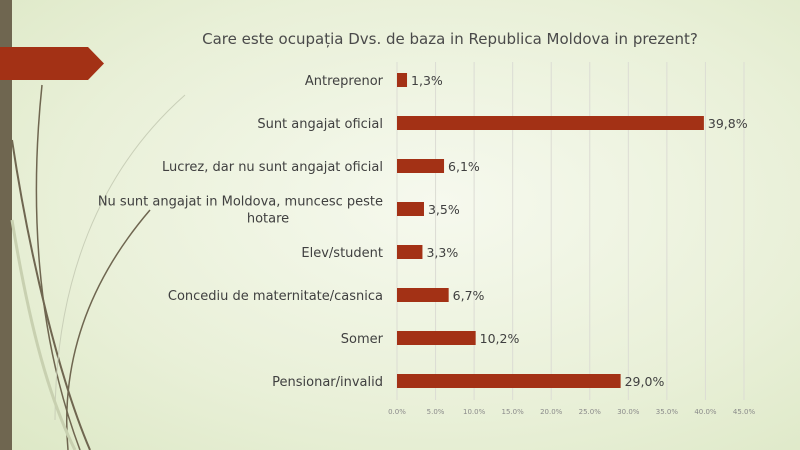 Image resolution: width=800 pixels, height=450 pixels. What do you see at coordinates (728, 123) in the screenshot?
I see `data-label: 39,8%` at bounding box center [728, 123].